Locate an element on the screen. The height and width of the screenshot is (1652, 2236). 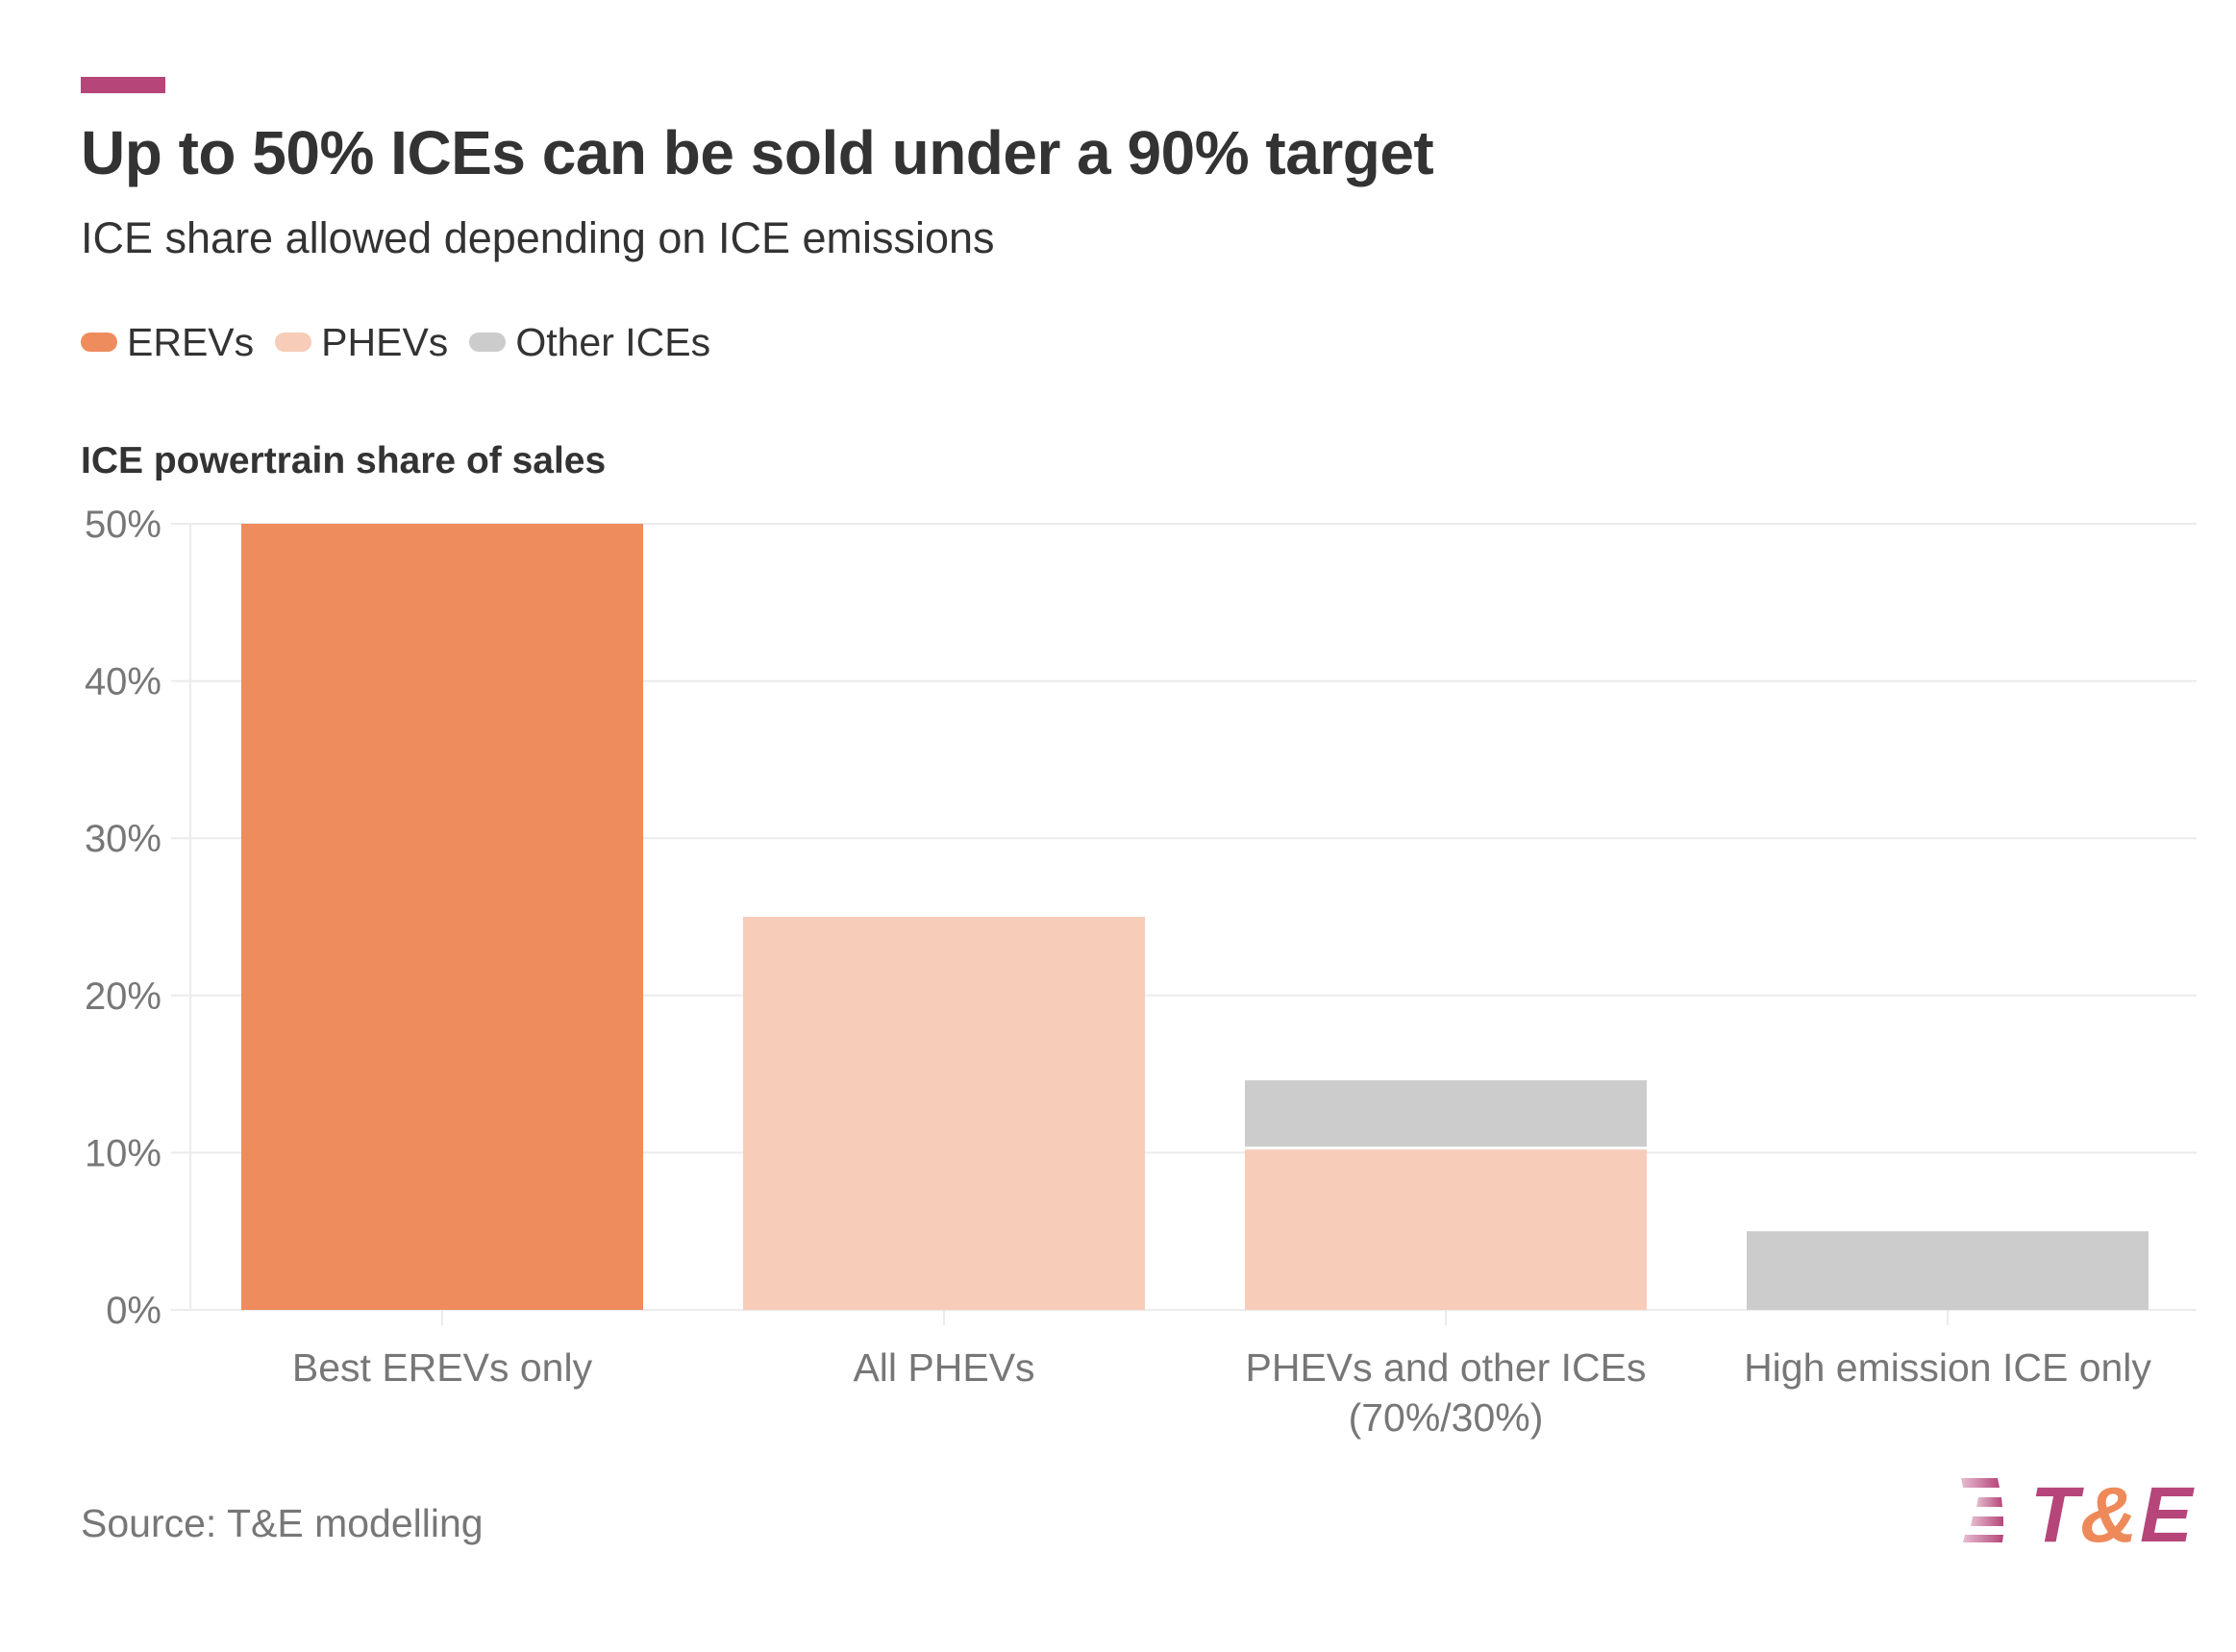
x-tick-label: PHEVs and other ICEs is located at coordinates (1445, 1367).